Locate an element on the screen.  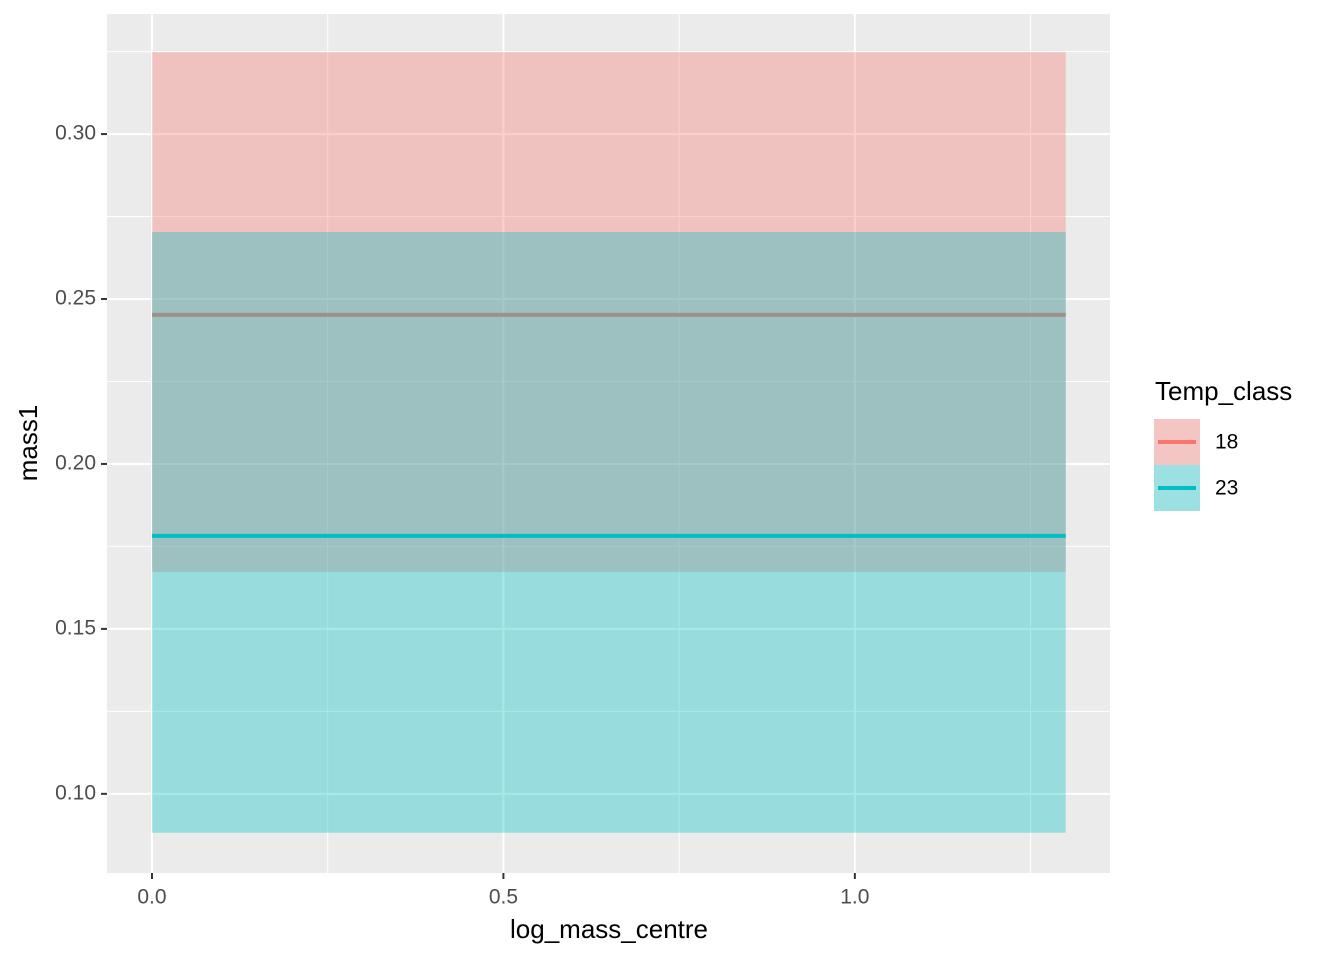
x-axis-title: log_mass_centre is located at coordinates (609, 929).